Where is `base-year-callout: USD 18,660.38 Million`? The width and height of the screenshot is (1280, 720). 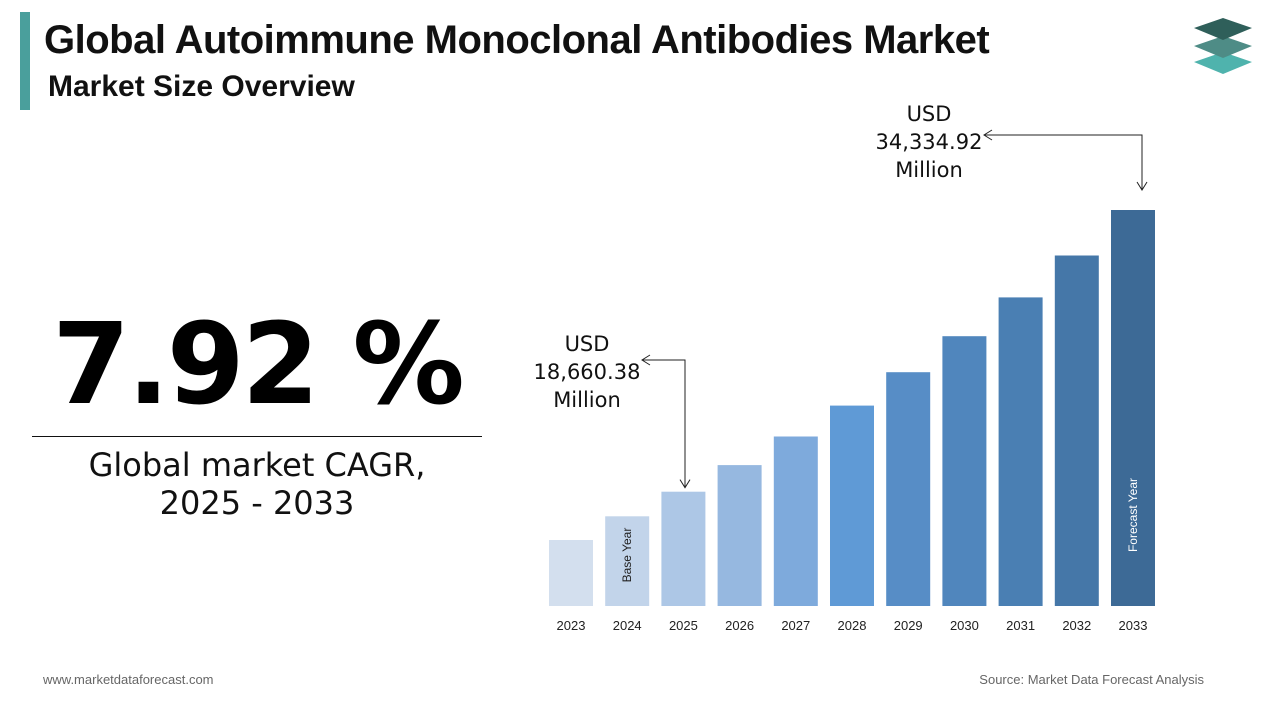 base-year-callout: USD 18,660.38 Million is located at coordinates (587, 372).